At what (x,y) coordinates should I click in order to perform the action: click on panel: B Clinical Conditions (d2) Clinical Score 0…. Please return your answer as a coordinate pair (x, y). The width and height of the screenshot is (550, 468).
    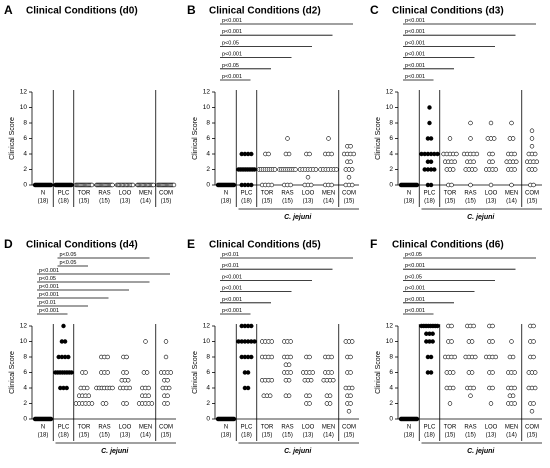
    Looking at the image, I should click on (273, 112).